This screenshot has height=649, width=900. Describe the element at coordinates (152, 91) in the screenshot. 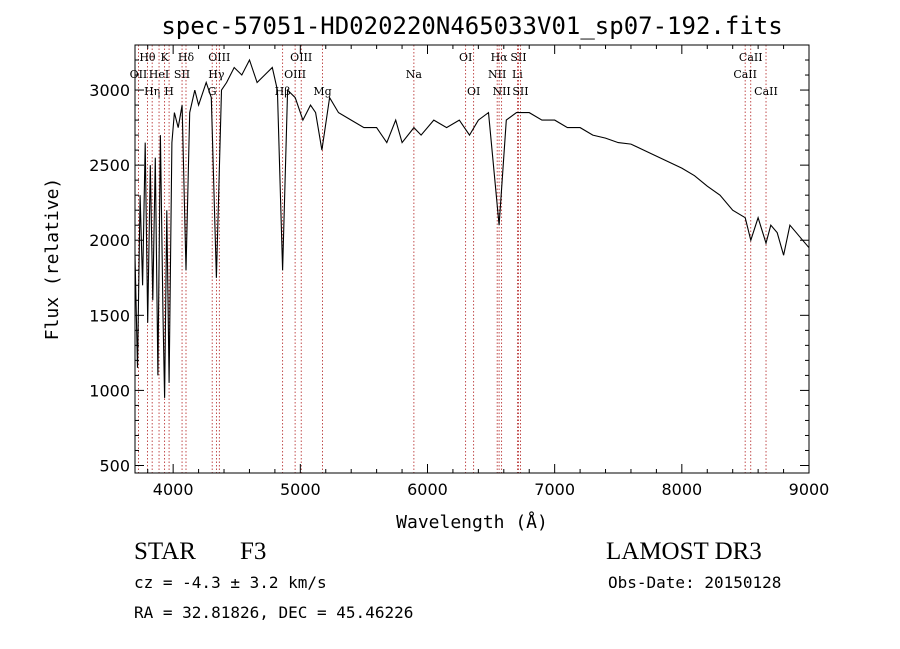

I see `line-label-2: Hη` at that location.